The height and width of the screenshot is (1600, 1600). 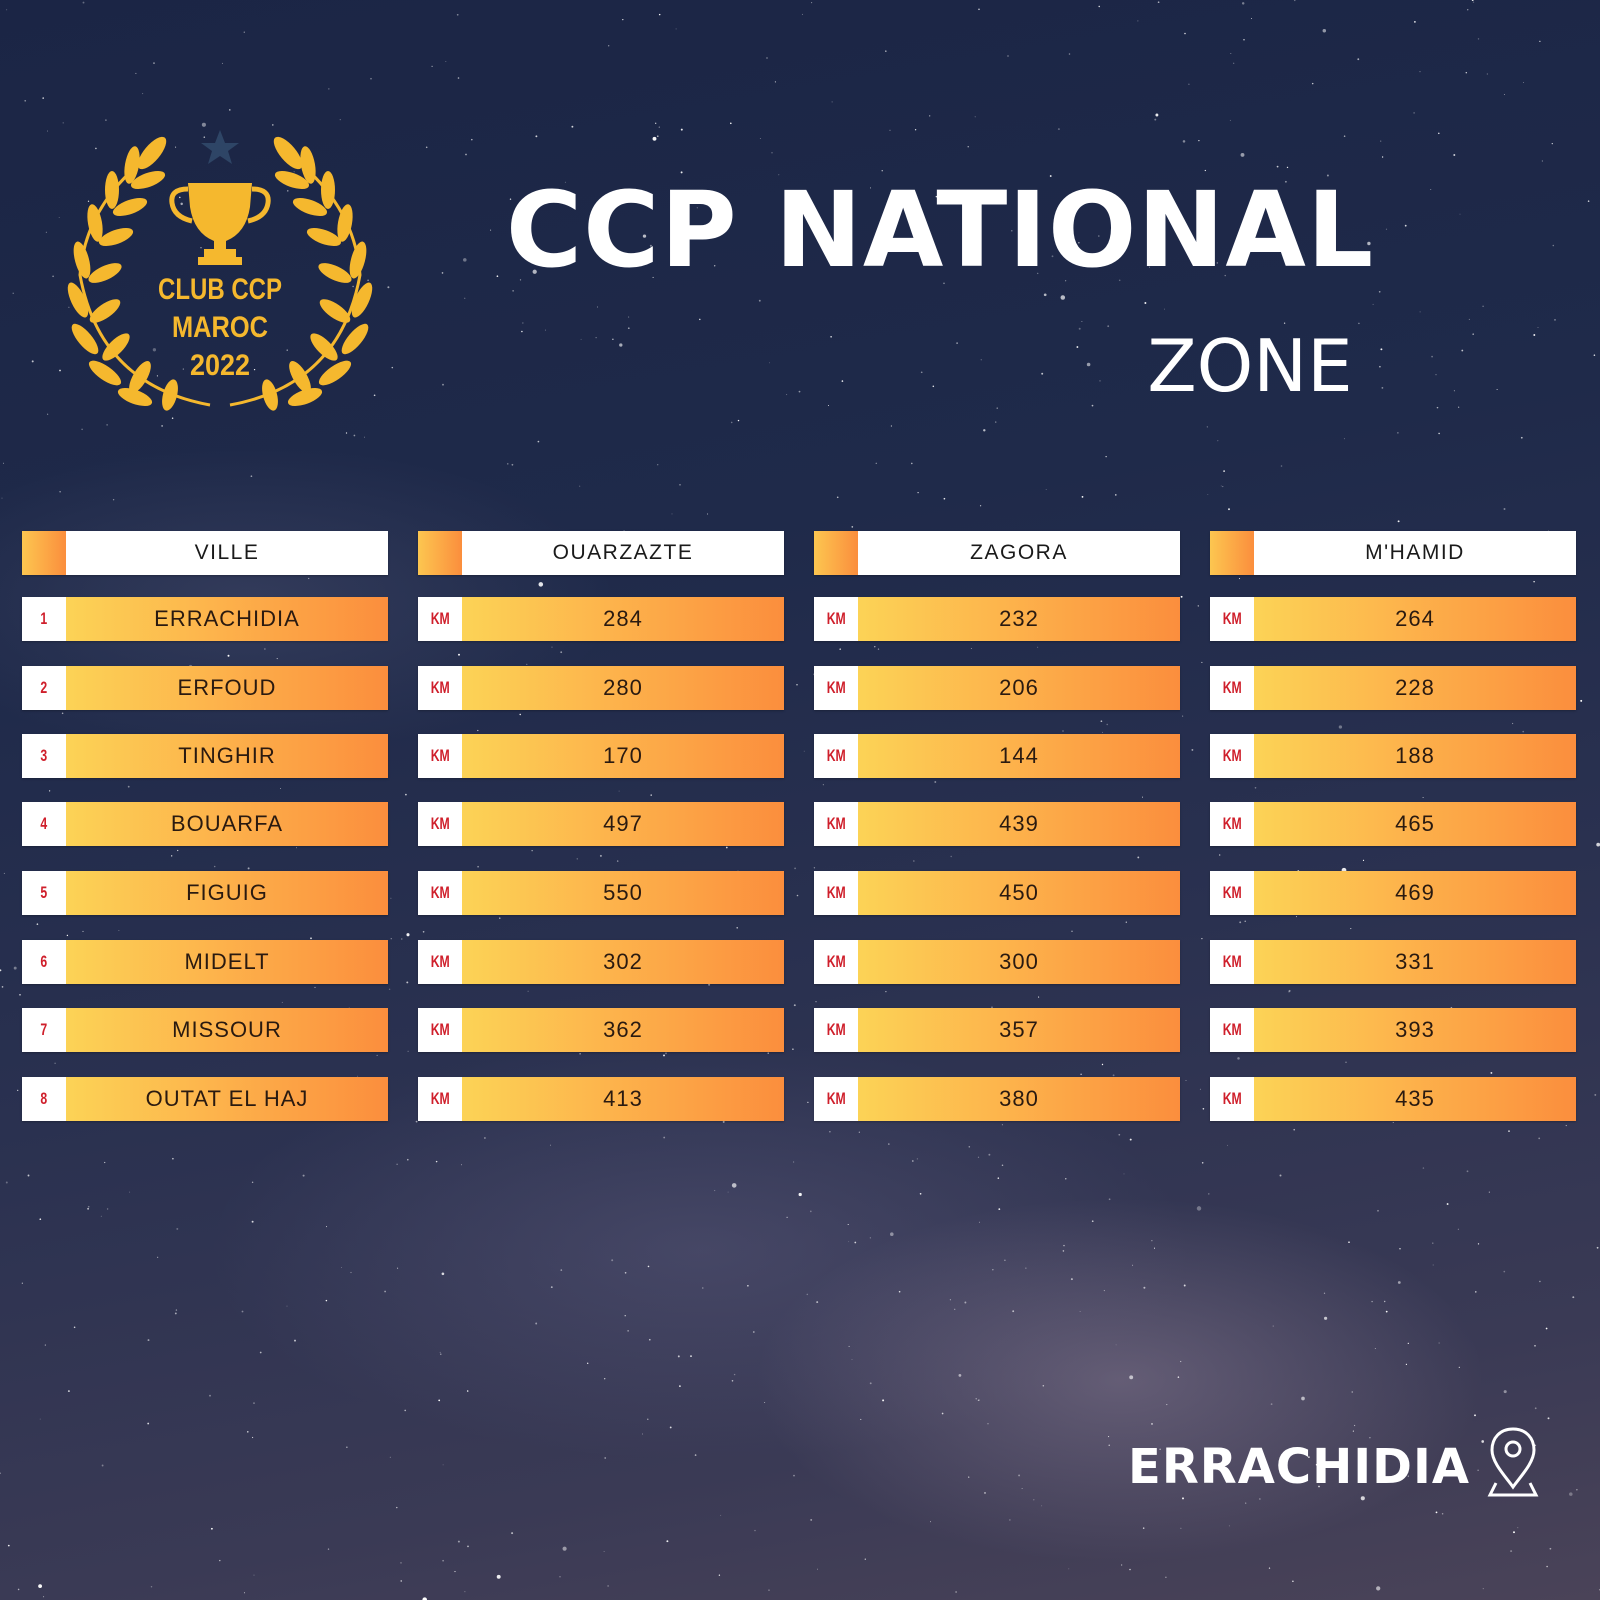 I want to click on table-row: 6 MIDELT KM 302 KM 300 KM 331, so click(x=802, y=962).